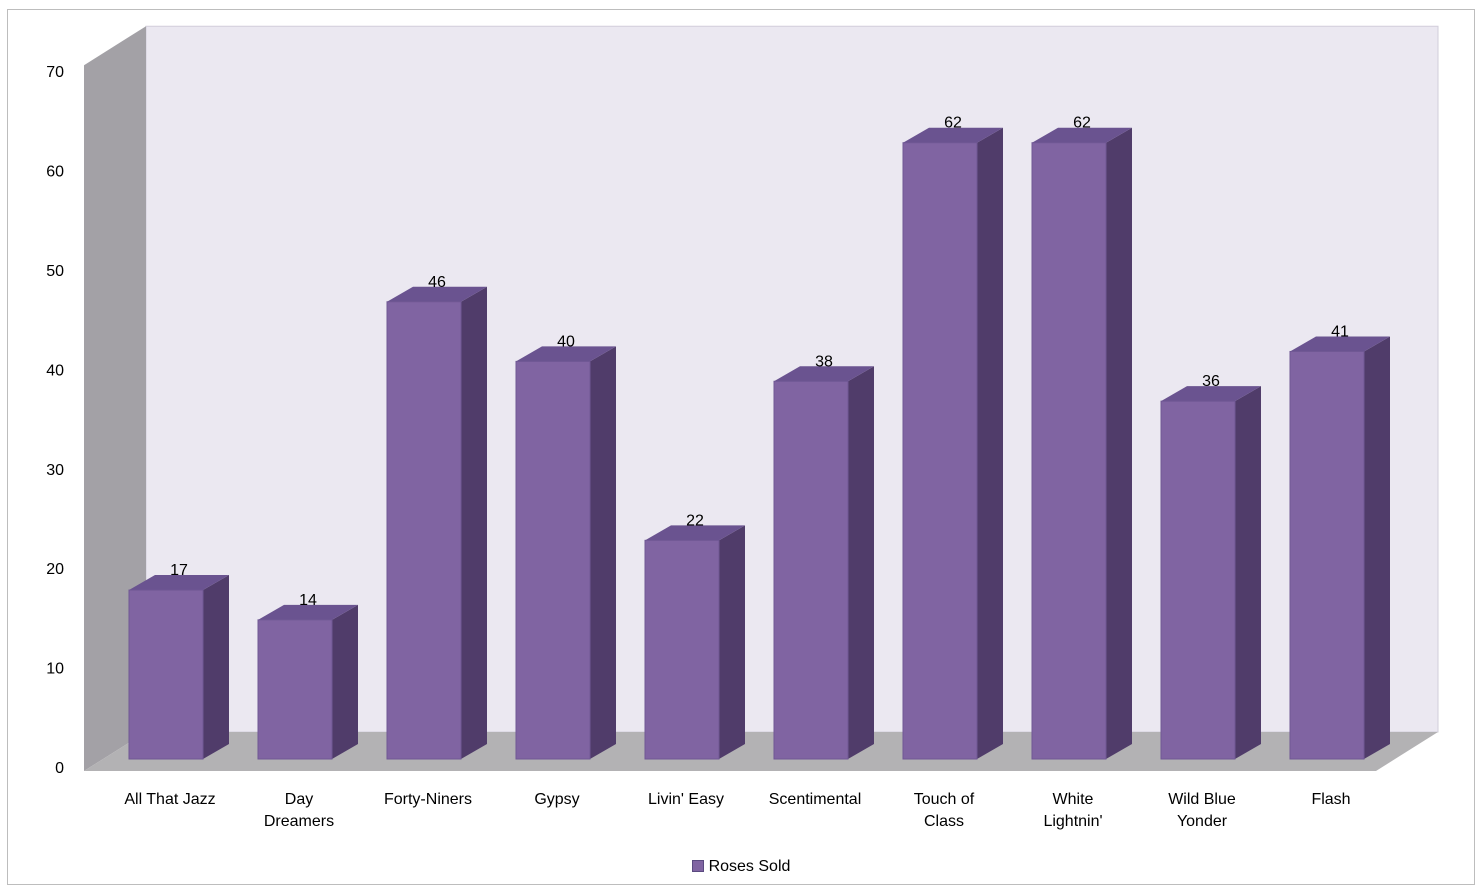  Describe the element at coordinates (697, 866) in the screenshot. I see `legend-swatch` at that location.